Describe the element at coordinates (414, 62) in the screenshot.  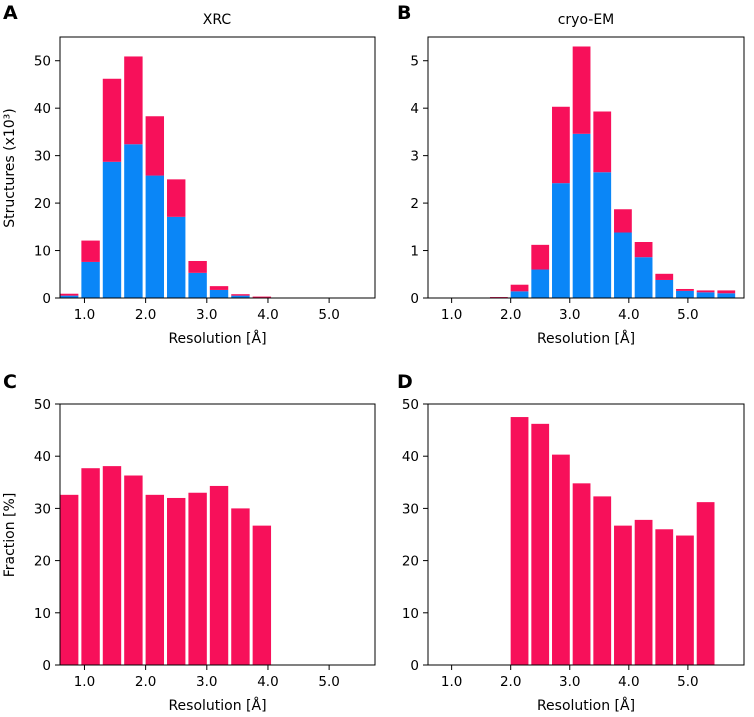
I see `y-tick-label: 5` at that location.